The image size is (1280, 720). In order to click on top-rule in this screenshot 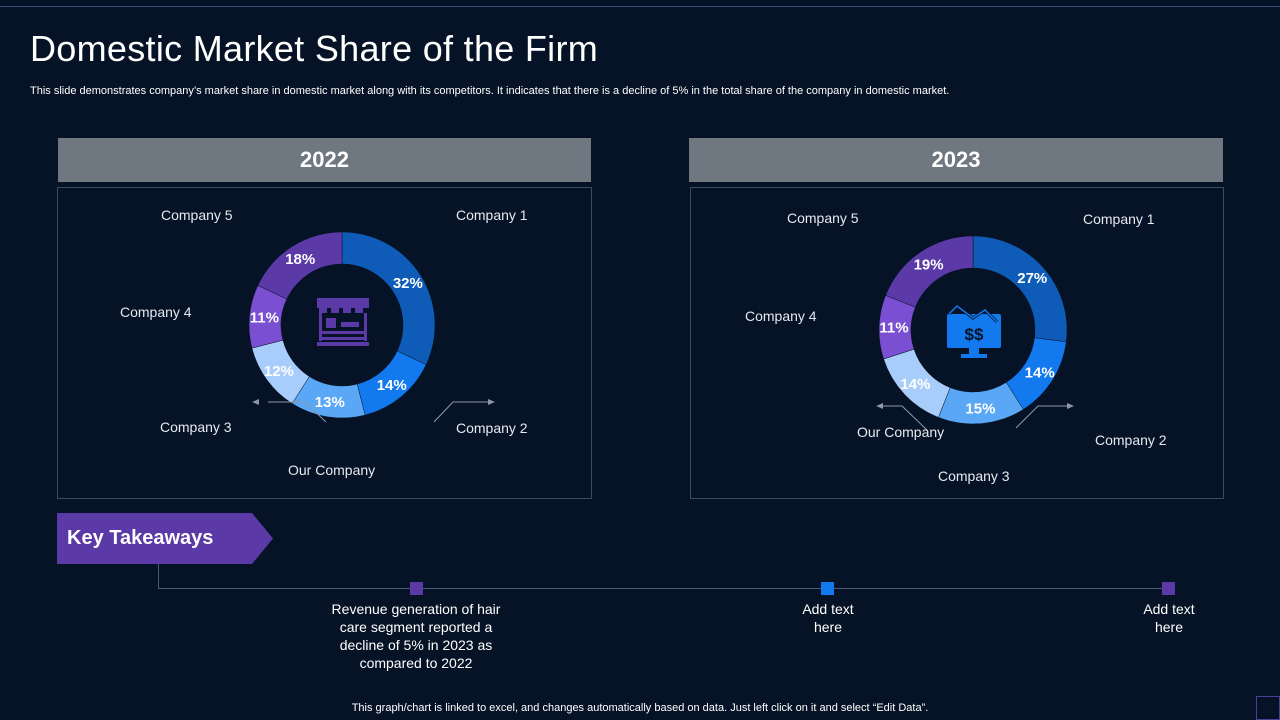, I will do `click(640, 6)`.